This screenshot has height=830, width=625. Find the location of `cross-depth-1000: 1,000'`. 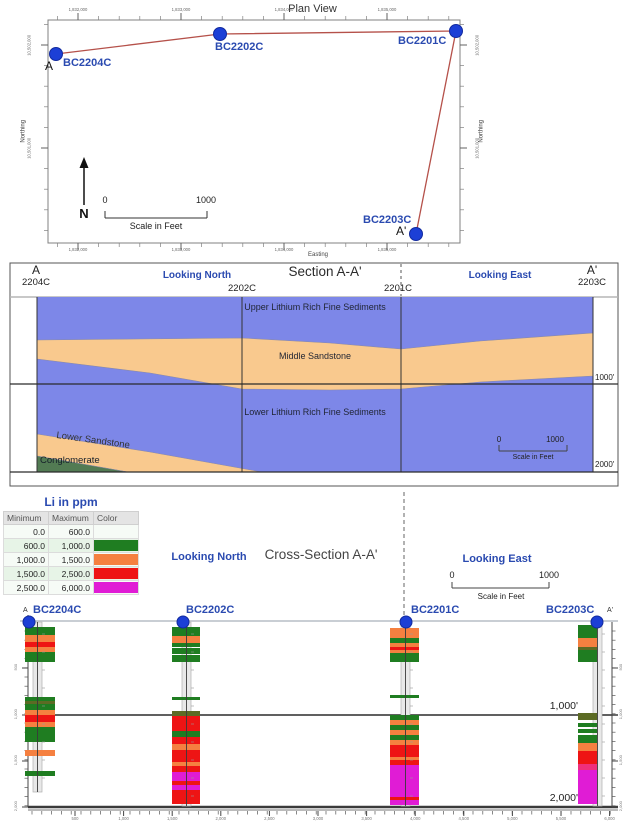

cross-depth-1000: 1,000' is located at coordinates (563, 706).